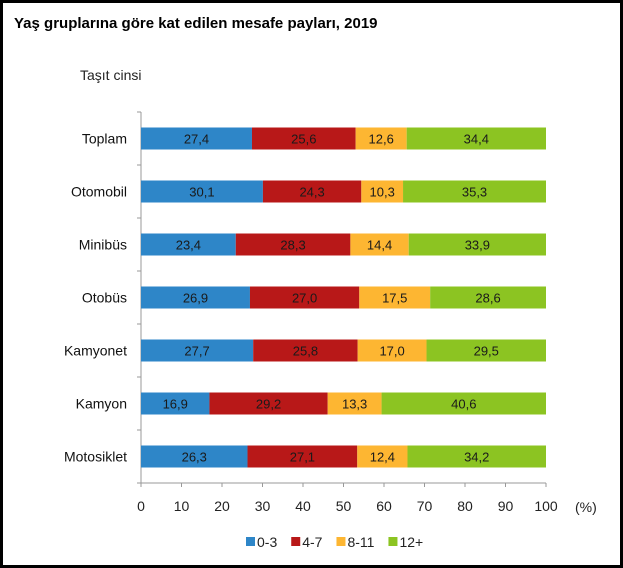 This screenshot has height=568, width=623. I want to click on data-label: 25,6, so click(303, 139).